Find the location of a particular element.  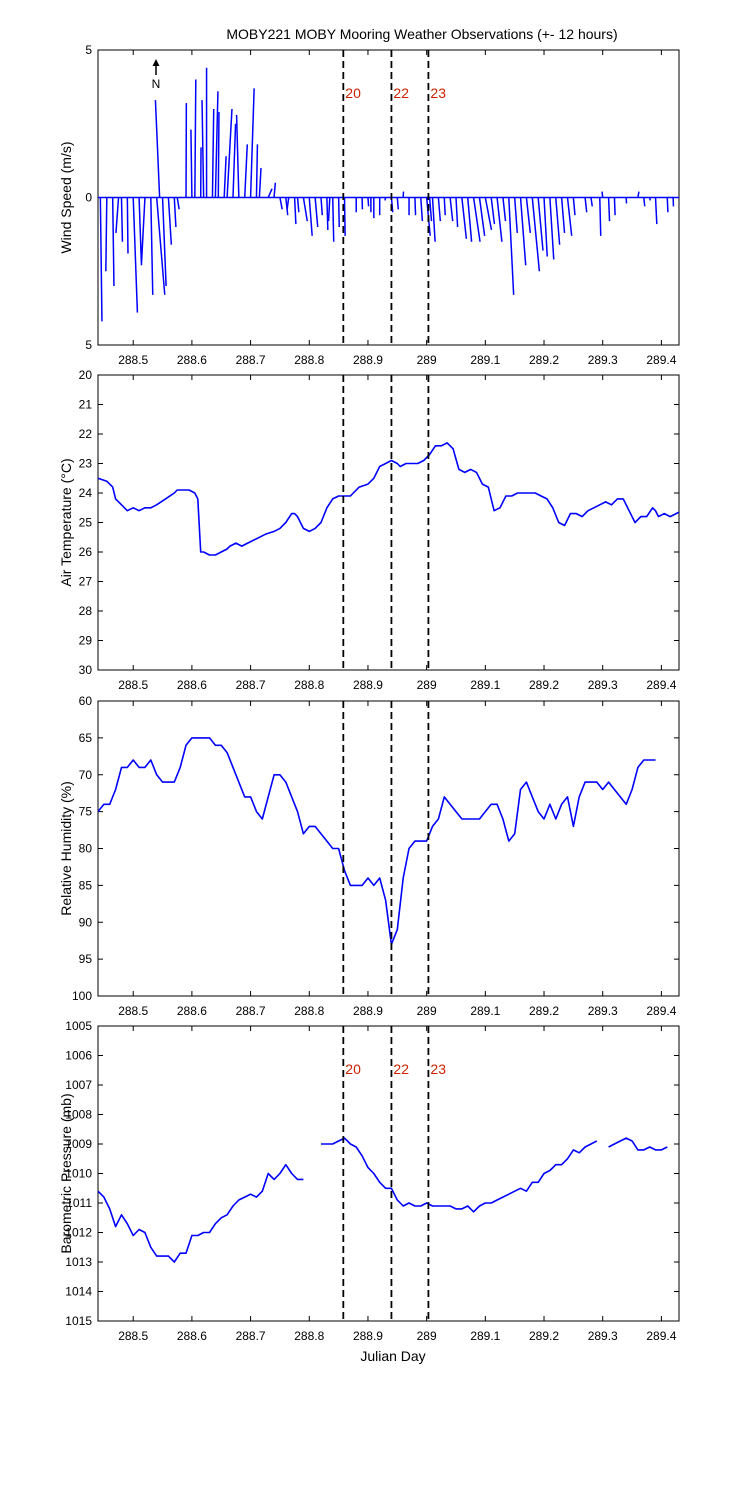

humidity-y-tick-label: 60 is located at coordinates (86, 701).